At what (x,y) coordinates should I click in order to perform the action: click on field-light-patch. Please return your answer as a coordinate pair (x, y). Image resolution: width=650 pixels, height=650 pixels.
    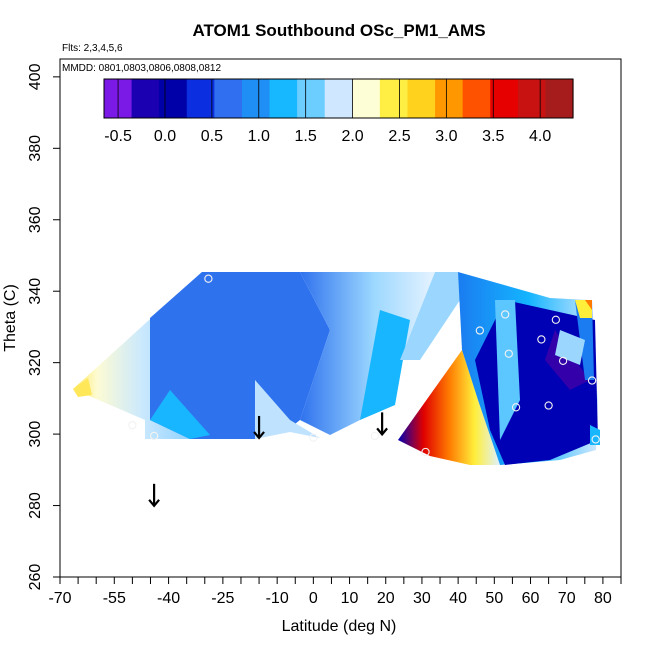
    Looking at the image, I should click on (570, 347).